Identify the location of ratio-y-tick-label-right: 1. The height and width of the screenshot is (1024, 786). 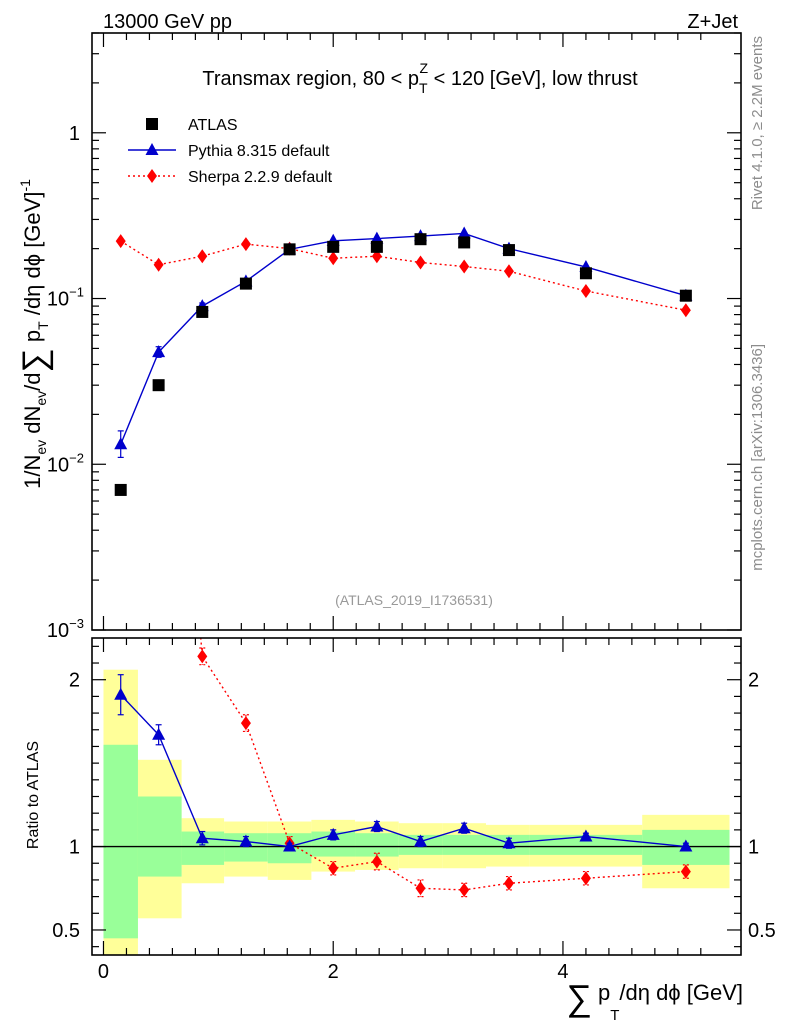
(753, 848).